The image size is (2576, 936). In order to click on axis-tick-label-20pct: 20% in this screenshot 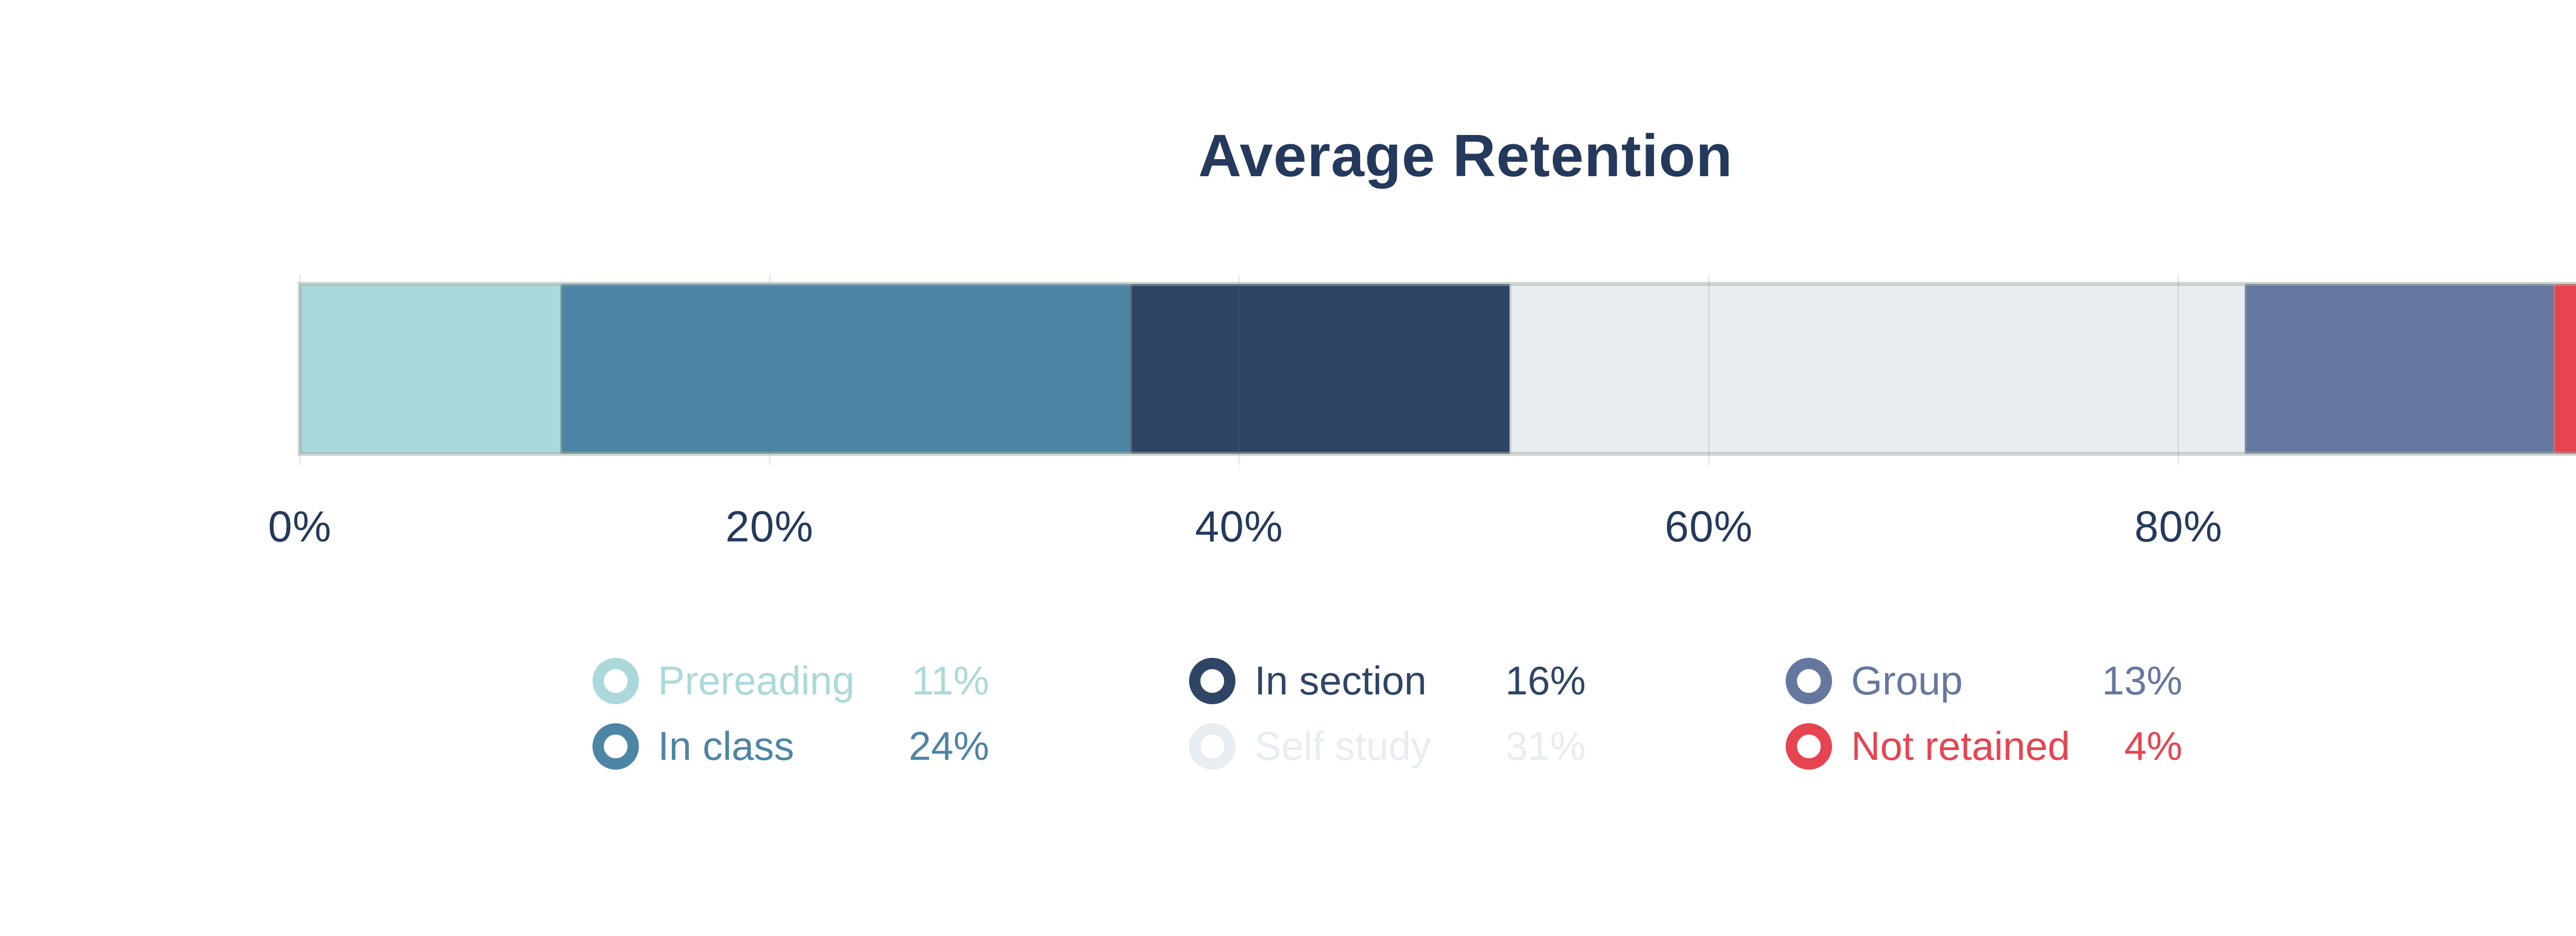, I will do `click(769, 526)`.